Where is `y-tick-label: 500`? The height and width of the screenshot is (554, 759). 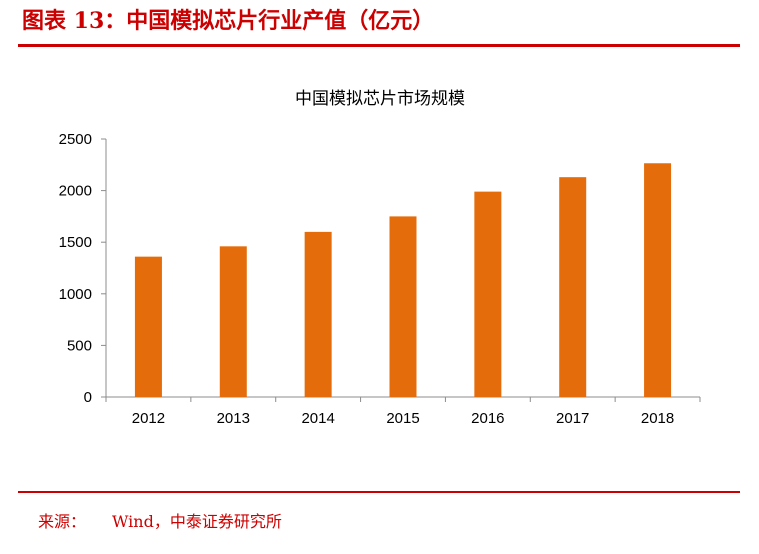
y-tick-label: 500 is located at coordinates (79, 345).